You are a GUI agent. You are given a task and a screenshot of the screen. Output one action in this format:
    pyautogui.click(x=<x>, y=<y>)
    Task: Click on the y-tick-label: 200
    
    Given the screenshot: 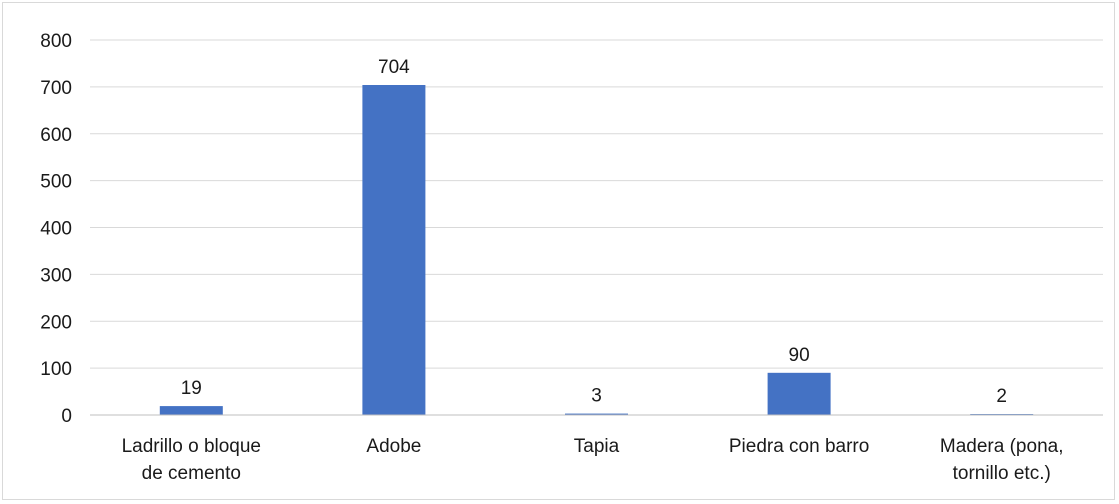 What is the action you would take?
    pyautogui.click(x=56, y=322)
    